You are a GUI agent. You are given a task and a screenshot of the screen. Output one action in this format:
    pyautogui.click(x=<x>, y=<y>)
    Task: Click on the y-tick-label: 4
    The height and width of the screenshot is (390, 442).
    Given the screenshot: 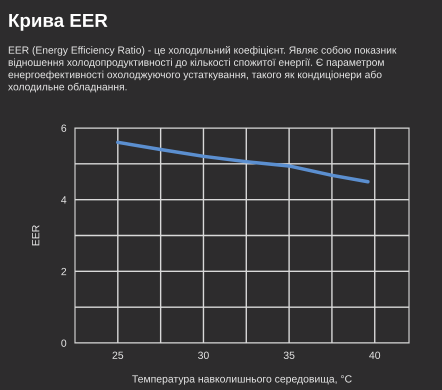 What is the action you would take?
    pyautogui.click(x=63, y=200)
    